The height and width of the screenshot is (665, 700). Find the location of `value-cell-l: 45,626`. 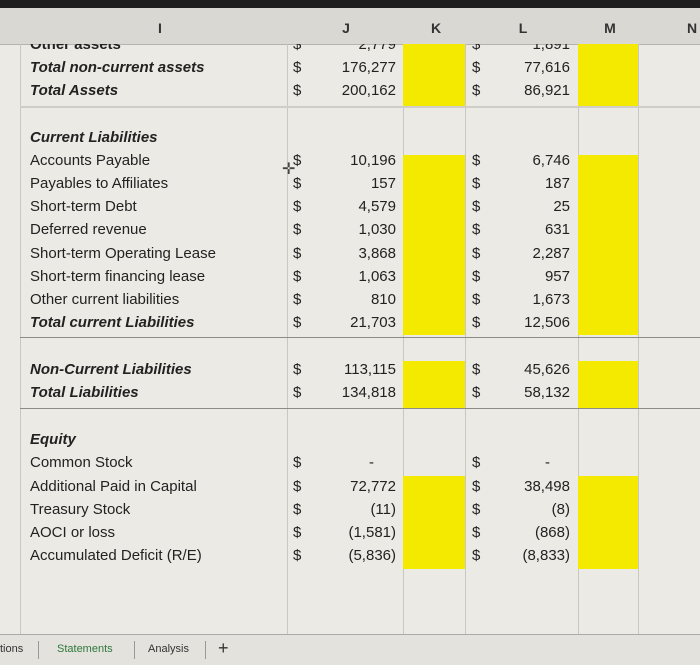

value-cell-l: 45,626 is located at coordinates (547, 369).